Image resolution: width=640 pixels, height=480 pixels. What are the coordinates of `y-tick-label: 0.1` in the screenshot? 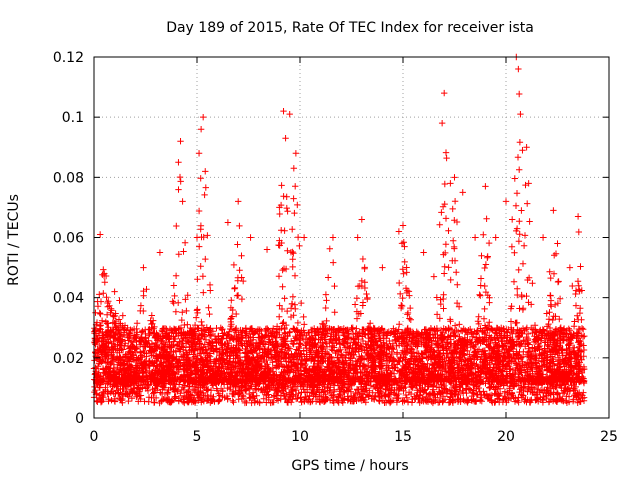 It's located at (73, 118).